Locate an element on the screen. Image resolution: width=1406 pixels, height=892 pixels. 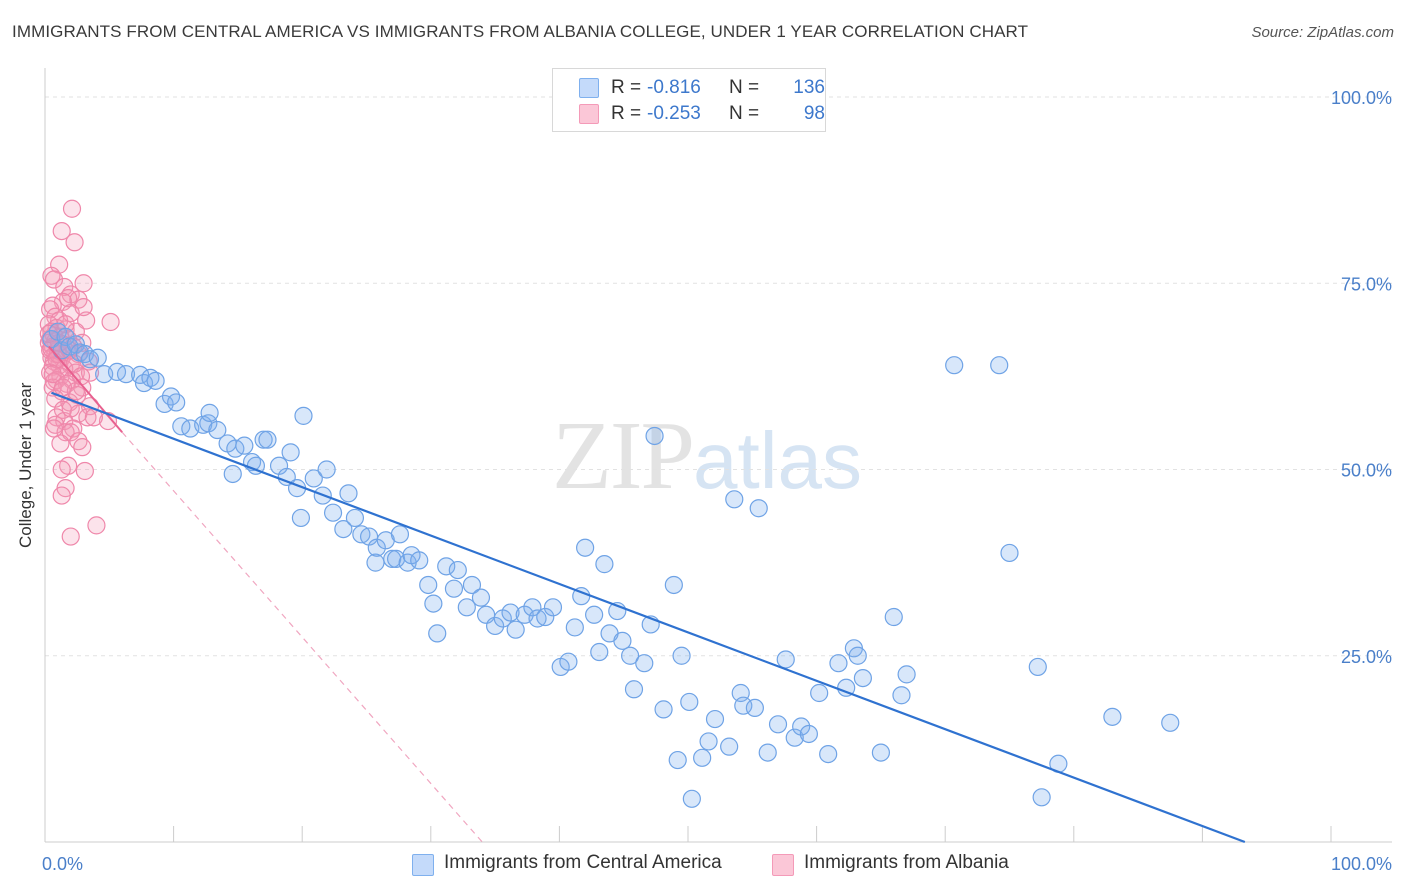
x-tick-label-max: 100.0% is located at coordinates (1361, 864).